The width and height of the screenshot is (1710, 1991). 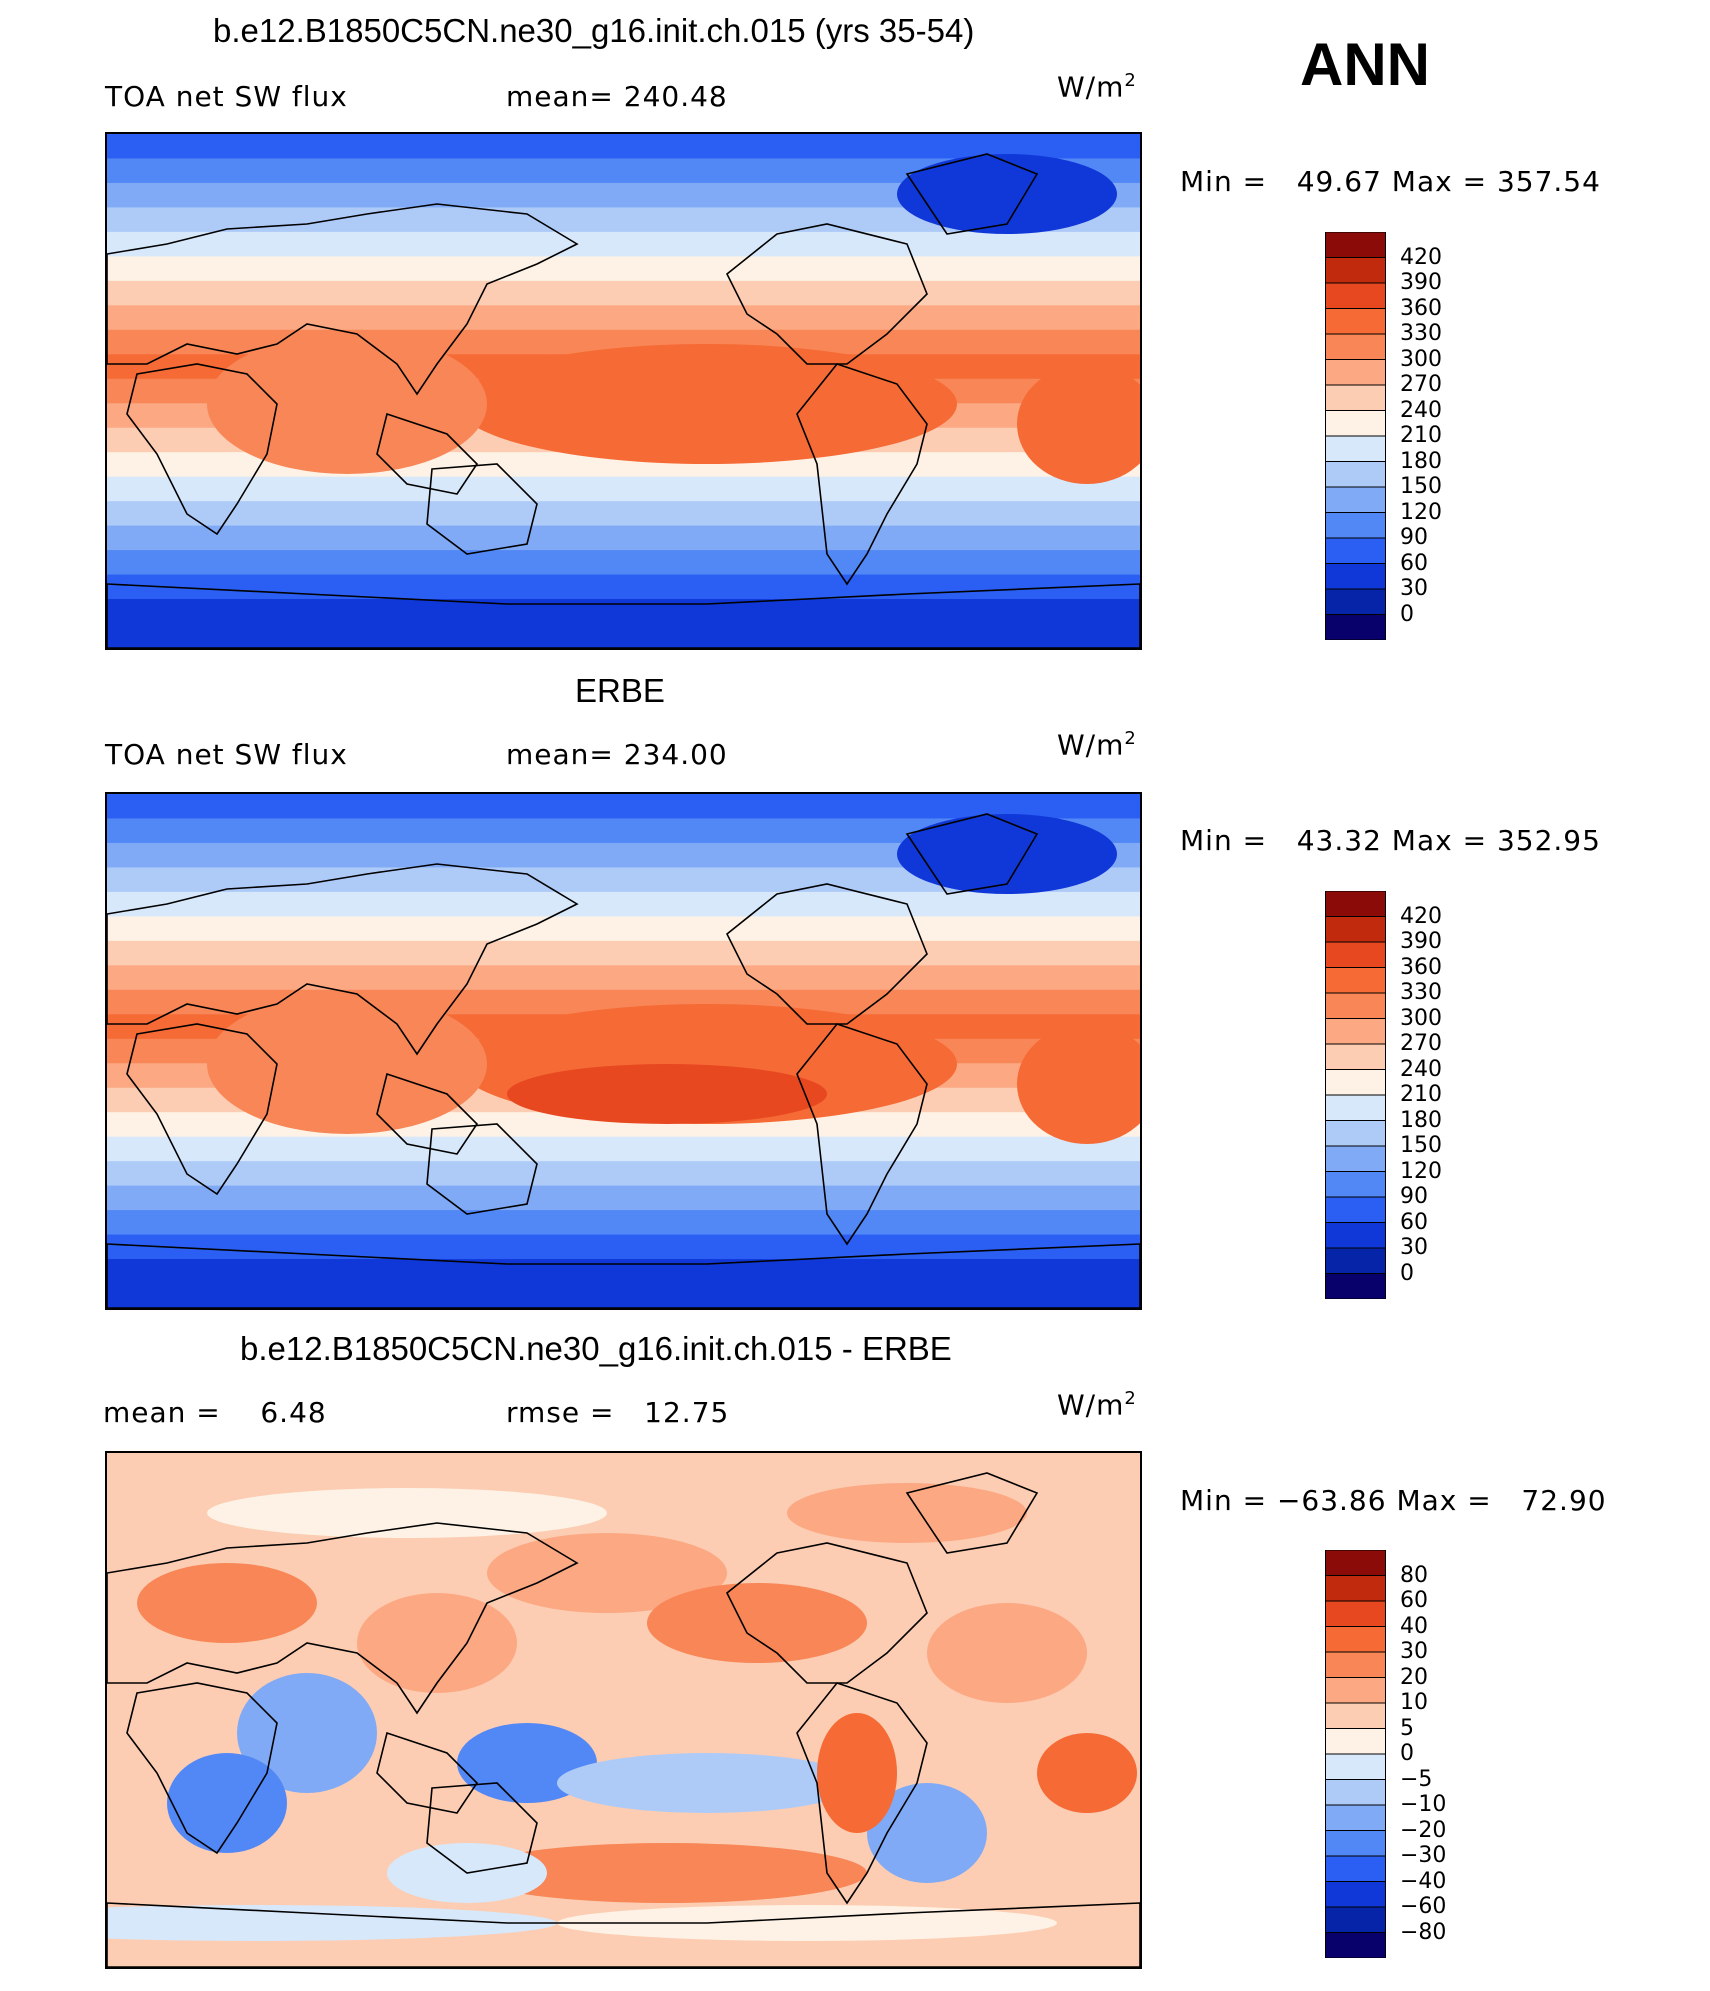 I want to click on indian-ocean, so click(x=347, y=404).